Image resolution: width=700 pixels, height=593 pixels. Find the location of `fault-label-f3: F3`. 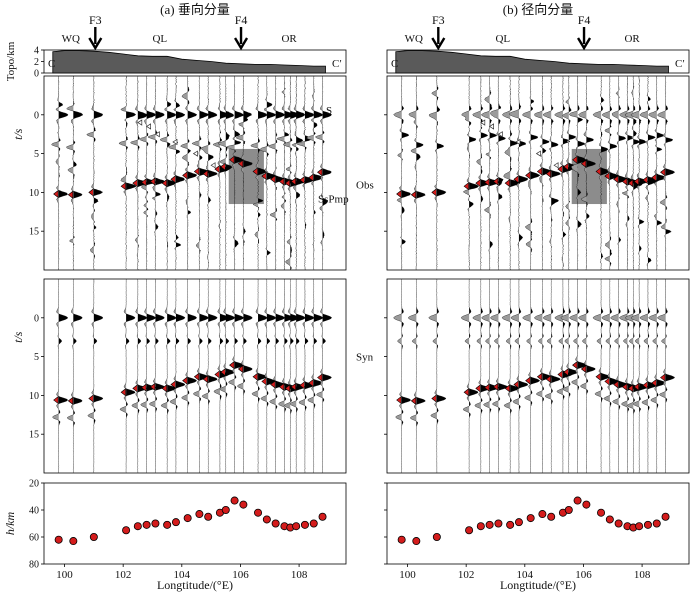

fault-label-f3: F3 is located at coordinates (438, 20).